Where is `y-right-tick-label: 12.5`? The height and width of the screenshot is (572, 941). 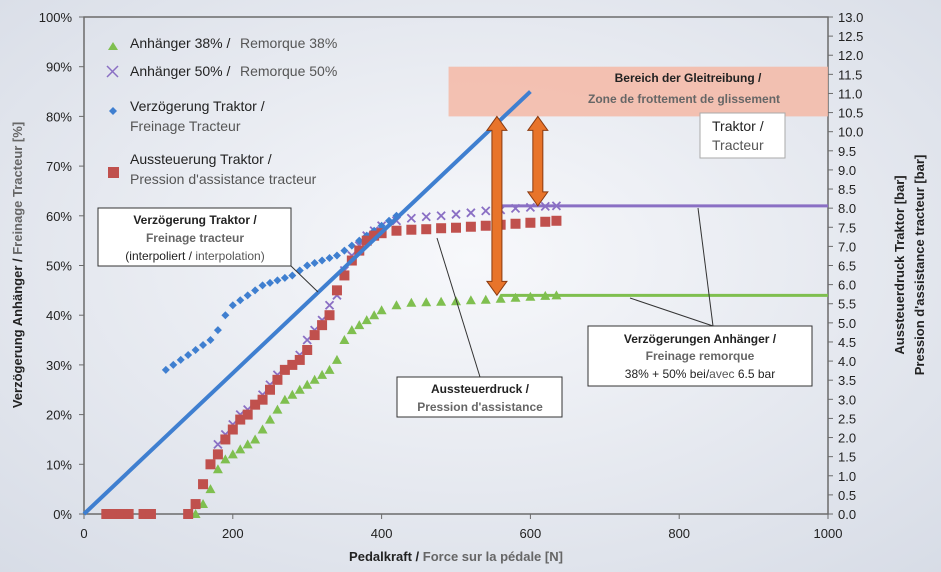
y-right-tick-label: 12.5 is located at coordinates (850, 36).